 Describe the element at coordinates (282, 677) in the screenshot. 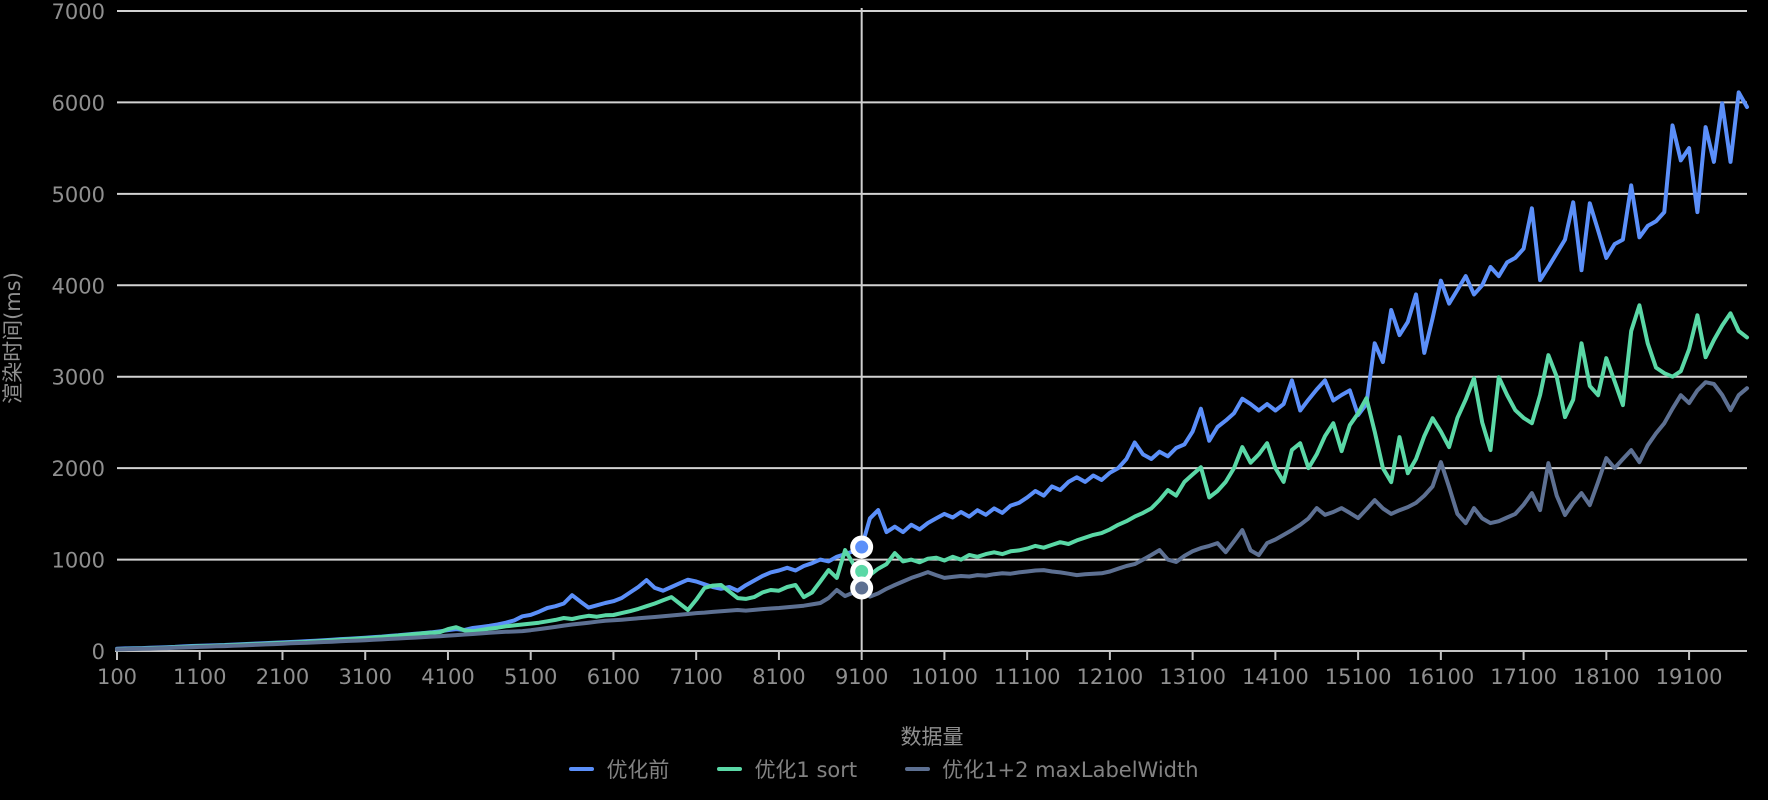

I see `x-tick-label: 2100` at that location.